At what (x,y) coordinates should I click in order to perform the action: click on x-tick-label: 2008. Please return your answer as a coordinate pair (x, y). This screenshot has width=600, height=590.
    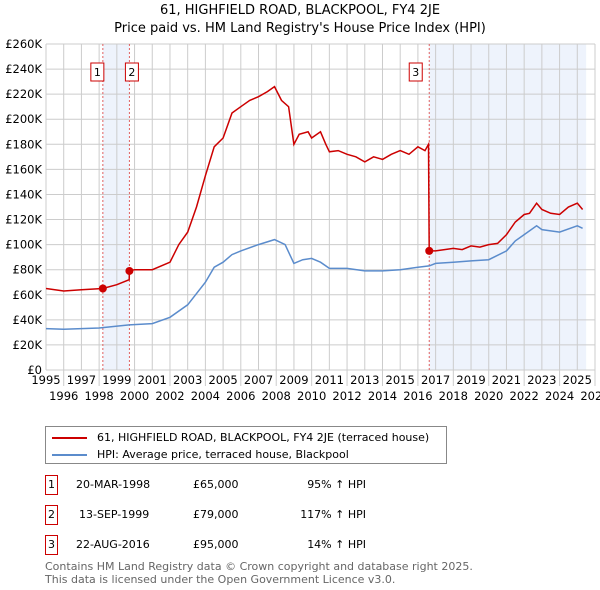
    Looking at the image, I should click on (276, 396).